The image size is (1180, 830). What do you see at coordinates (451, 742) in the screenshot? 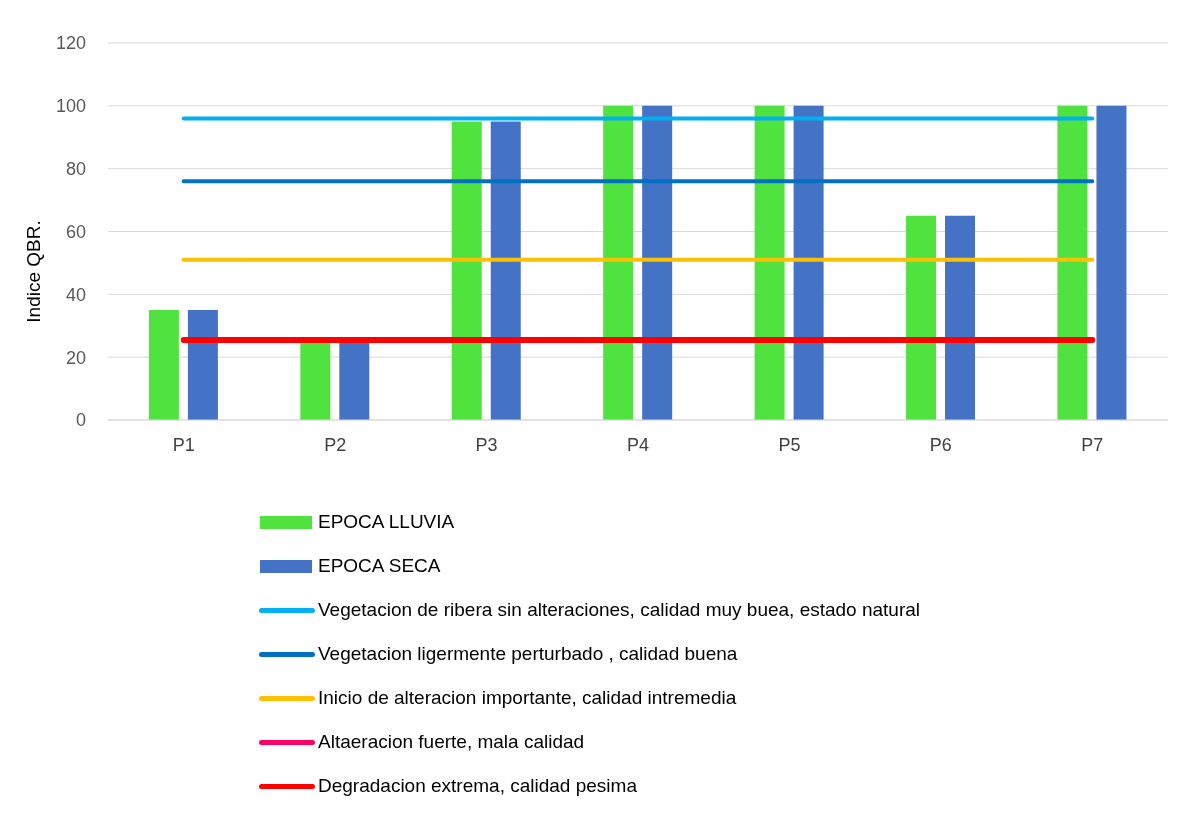
I see `legend-label: Altaeracion fuerte, mala calidad` at bounding box center [451, 742].